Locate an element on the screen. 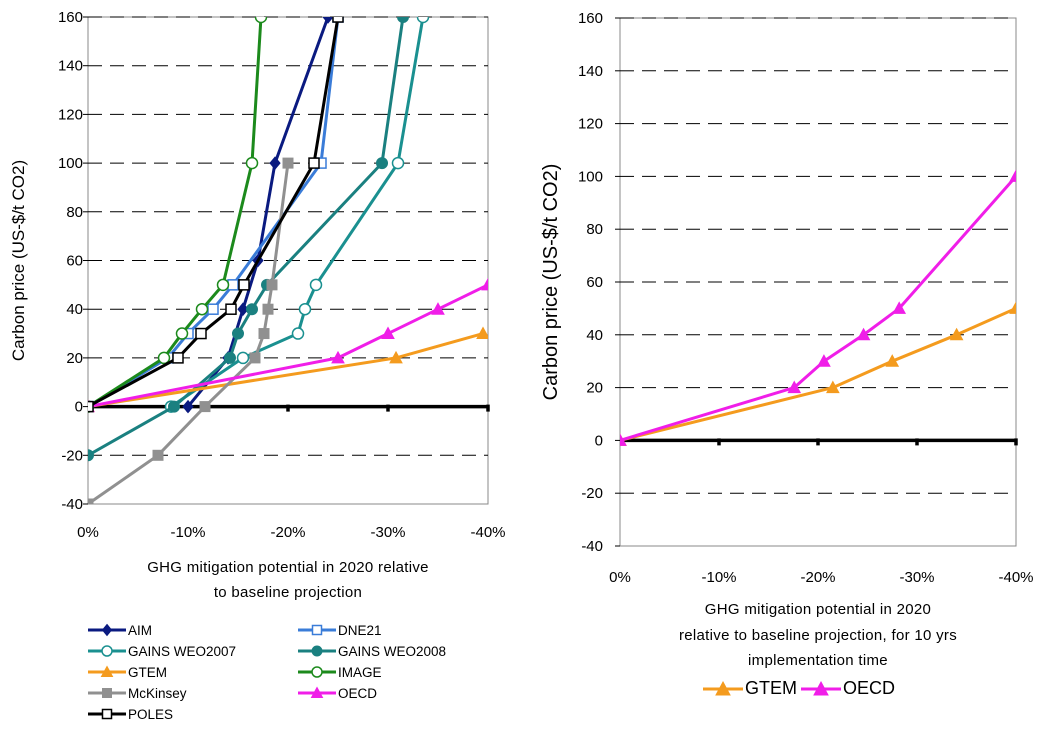  legend-marker-dne21 is located at coordinates (317, 630).